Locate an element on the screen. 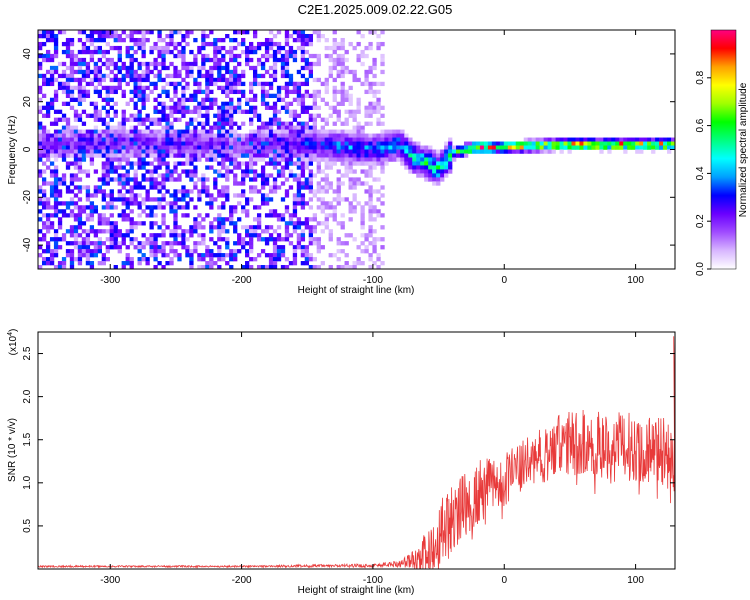  x-tick-label: -100 is located at coordinates (373, 280).